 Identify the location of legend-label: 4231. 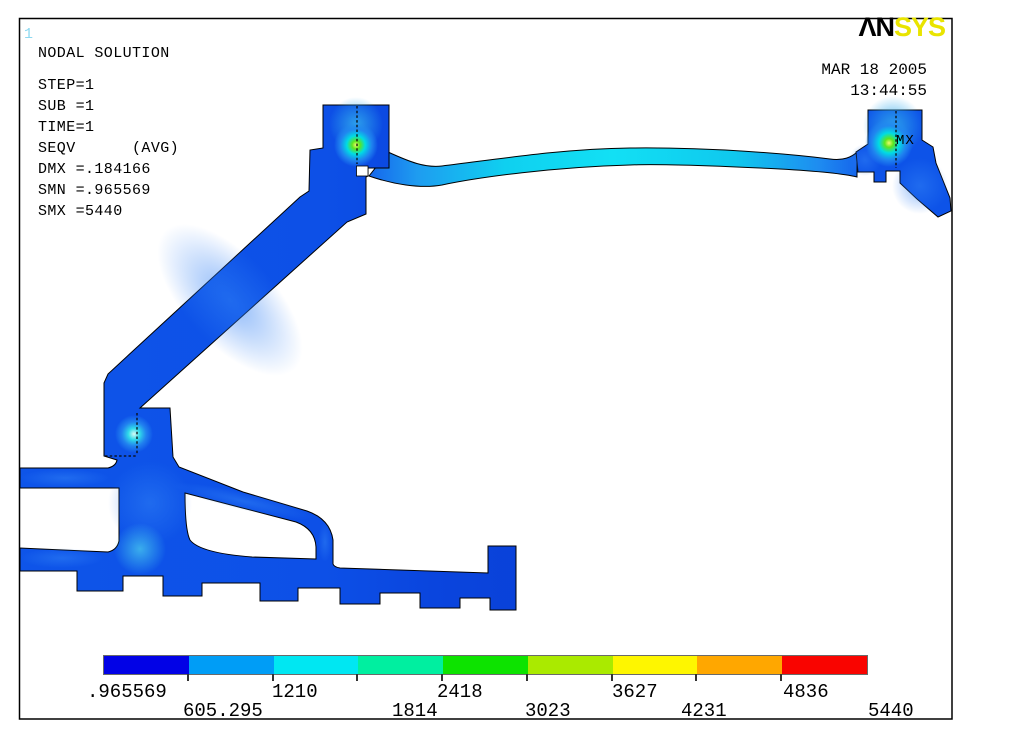
(704, 711).